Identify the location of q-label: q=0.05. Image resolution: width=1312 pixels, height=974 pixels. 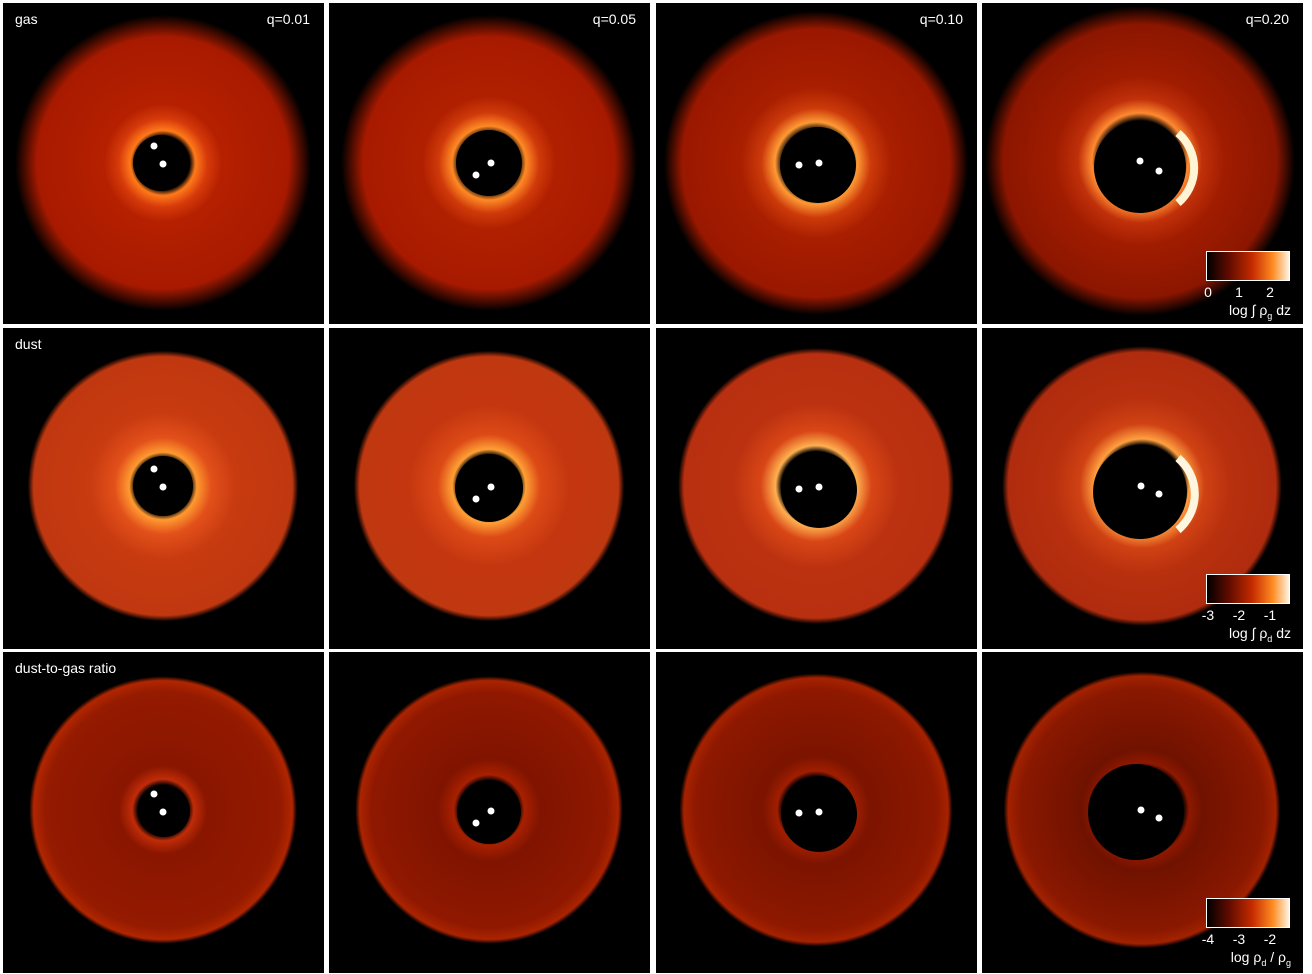
(614, 19).